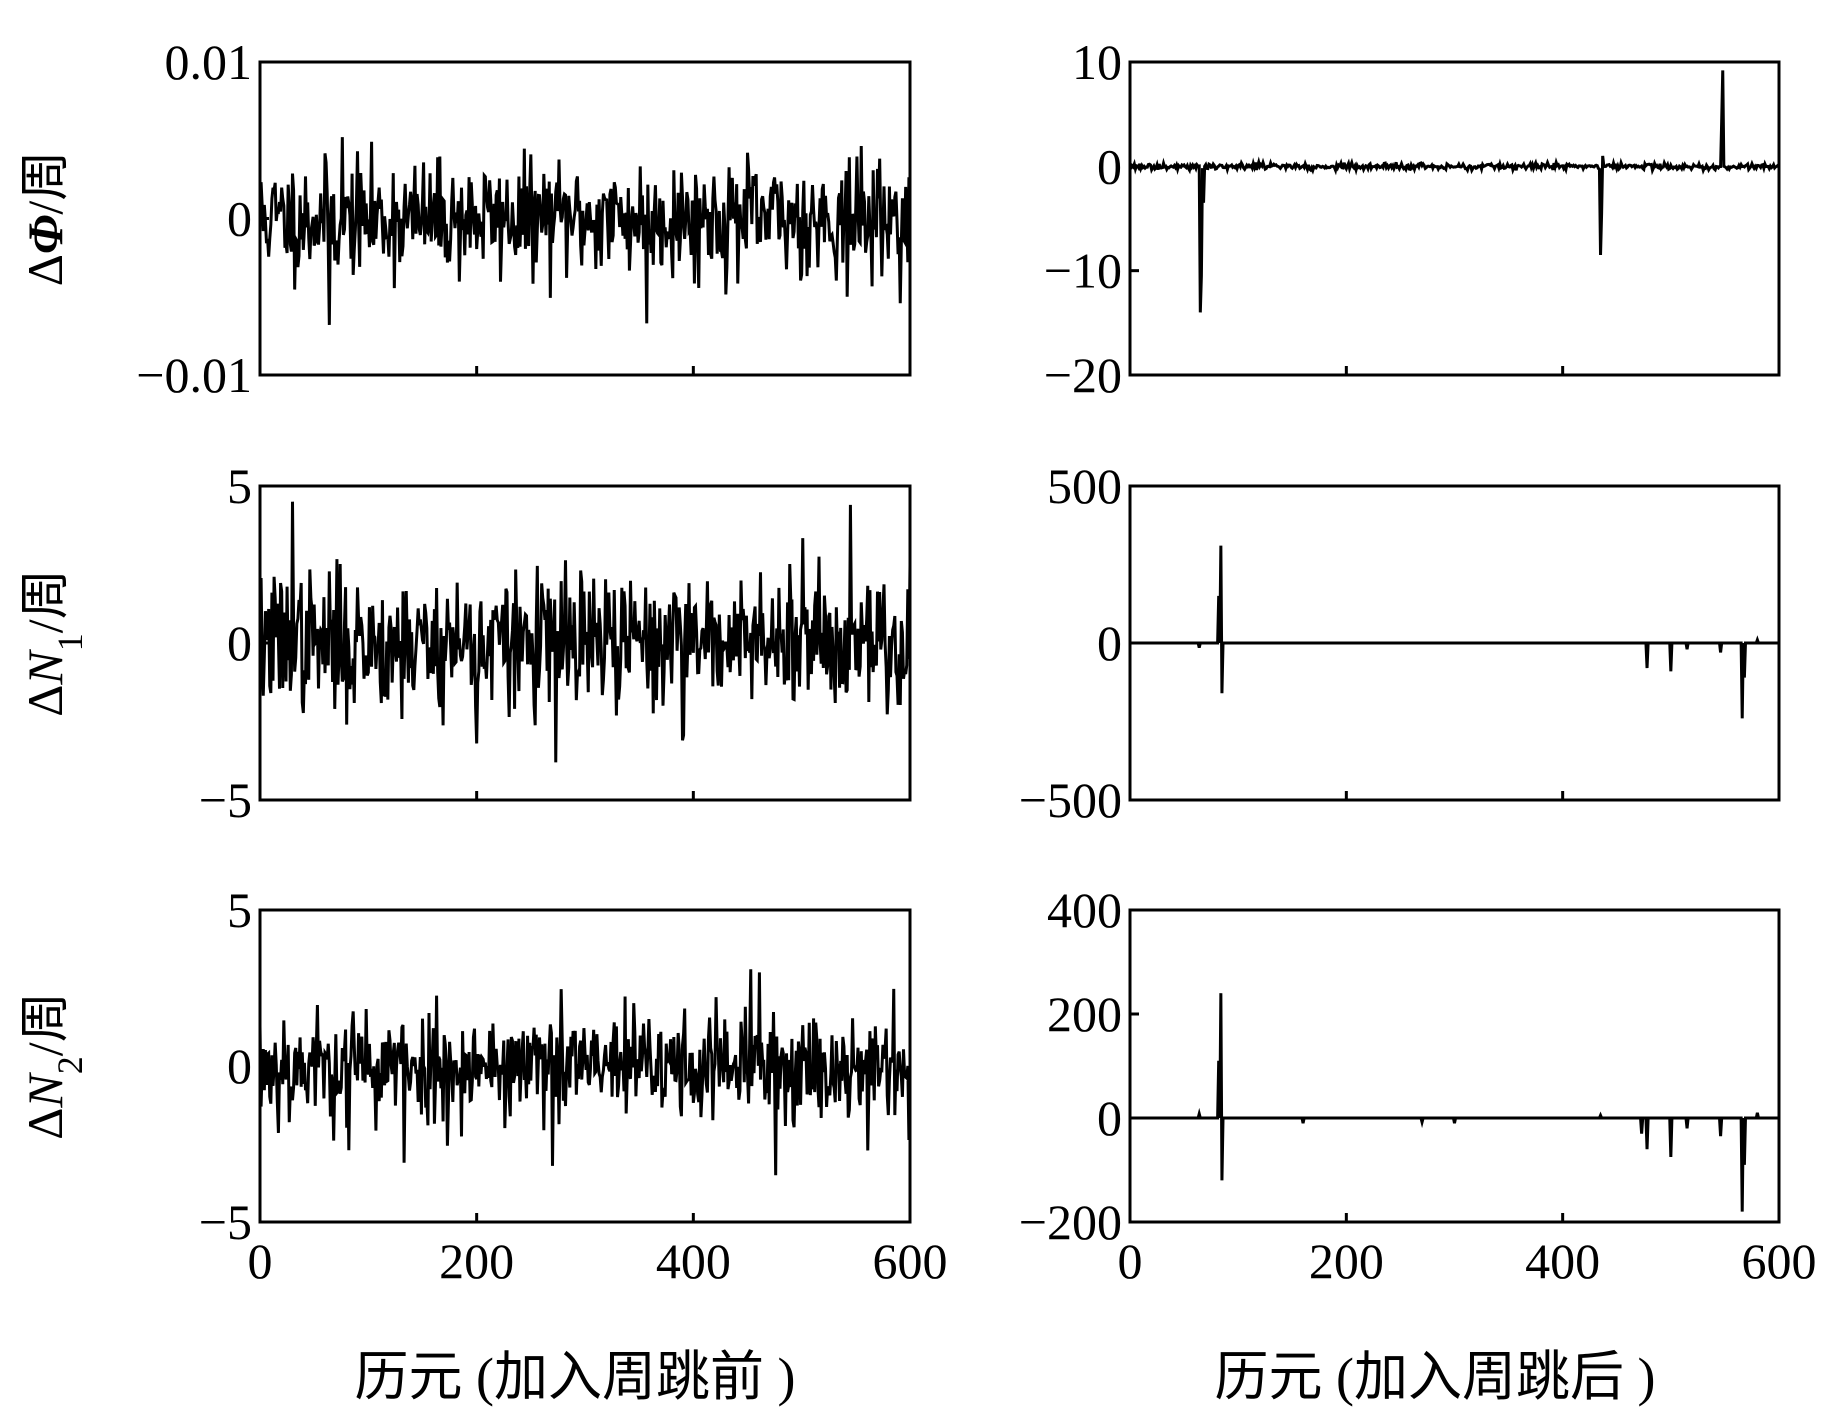  Describe the element at coordinates (70, 1065) in the screenshot. I see `y-axis-label-subscript: 2` at that location.